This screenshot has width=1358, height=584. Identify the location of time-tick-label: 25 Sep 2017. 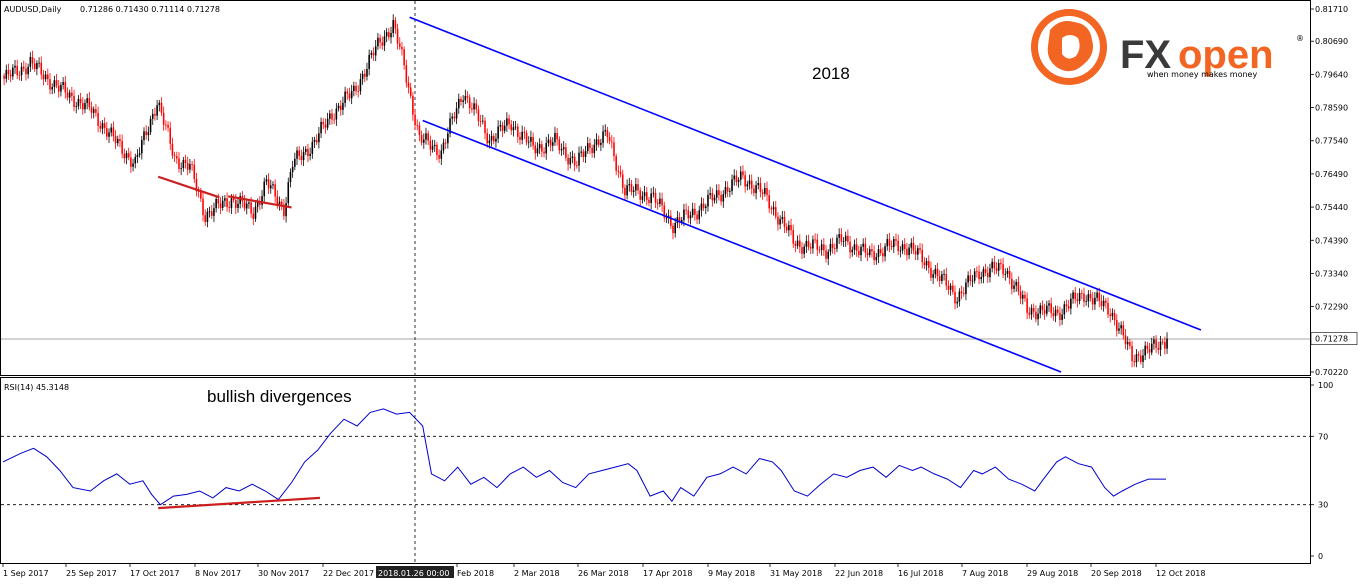
(91, 573).